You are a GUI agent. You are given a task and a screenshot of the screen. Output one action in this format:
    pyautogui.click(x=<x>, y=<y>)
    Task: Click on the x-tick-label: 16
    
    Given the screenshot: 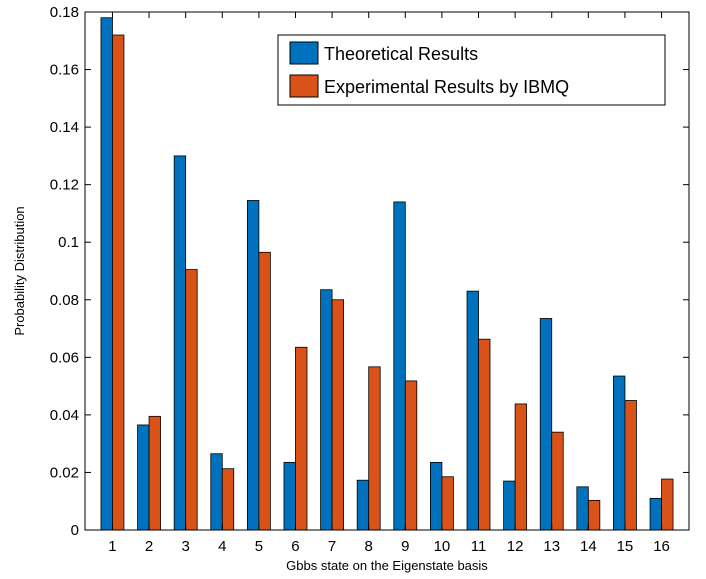 What is the action you would take?
    pyautogui.click(x=661, y=546)
    